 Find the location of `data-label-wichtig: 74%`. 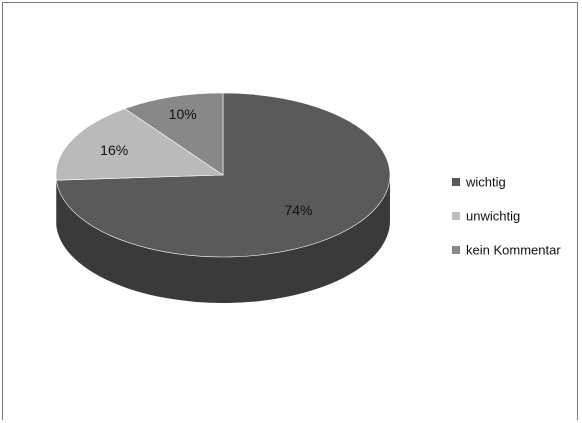

data-label-wichtig: 74% is located at coordinates (298, 210).